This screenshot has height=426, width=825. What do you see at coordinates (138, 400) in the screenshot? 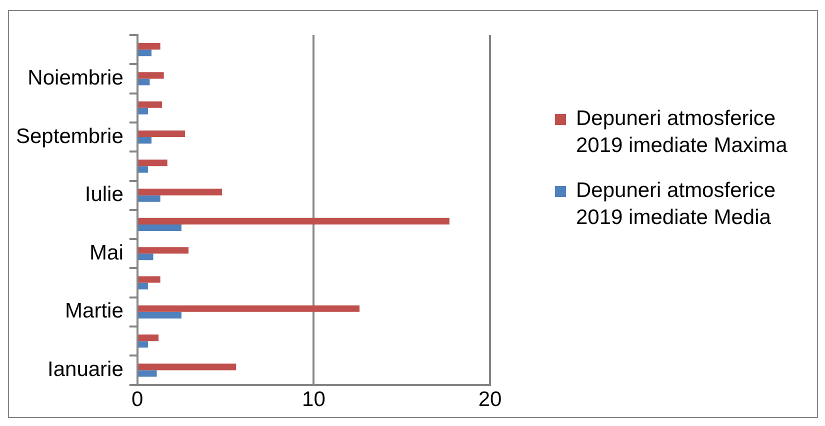
I see `x-tick-label: 0` at bounding box center [138, 400].